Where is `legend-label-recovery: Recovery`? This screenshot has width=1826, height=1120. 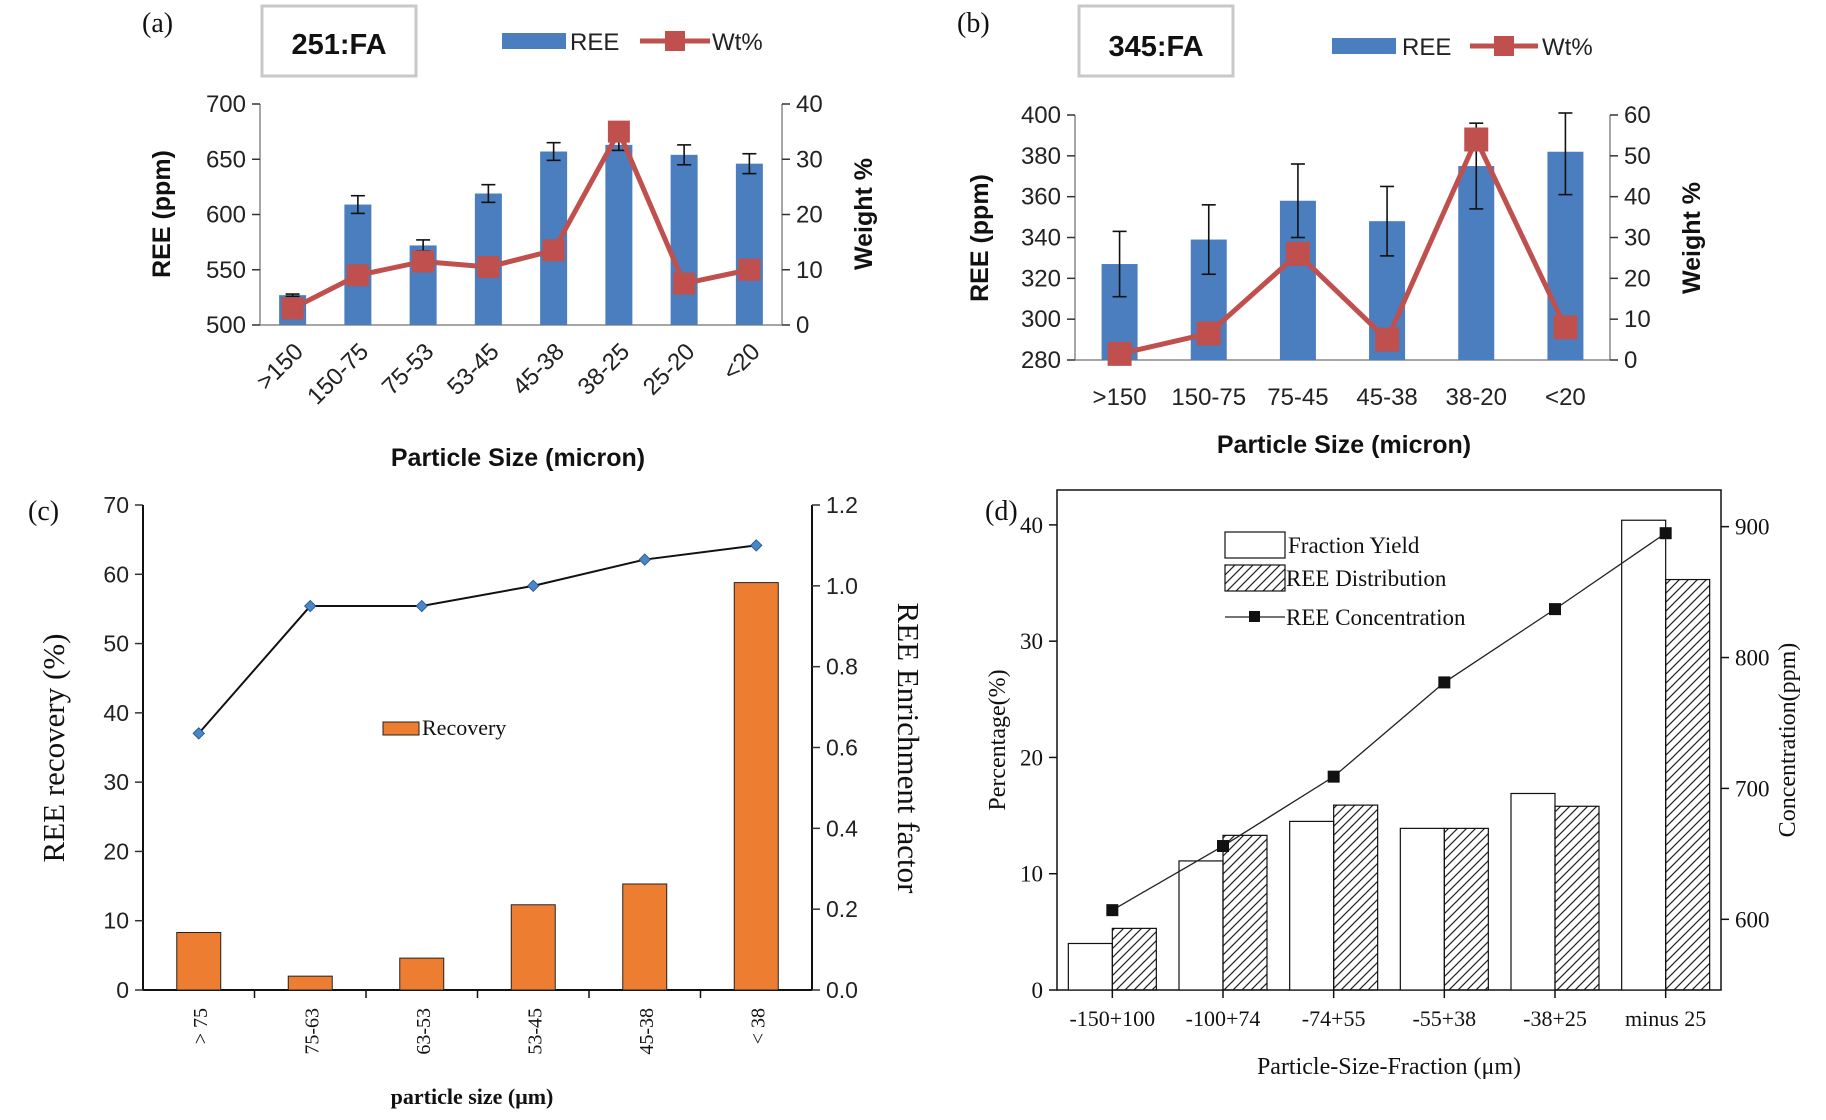
legend-label-recovery: Recovery is located at coordinates (464, 727).